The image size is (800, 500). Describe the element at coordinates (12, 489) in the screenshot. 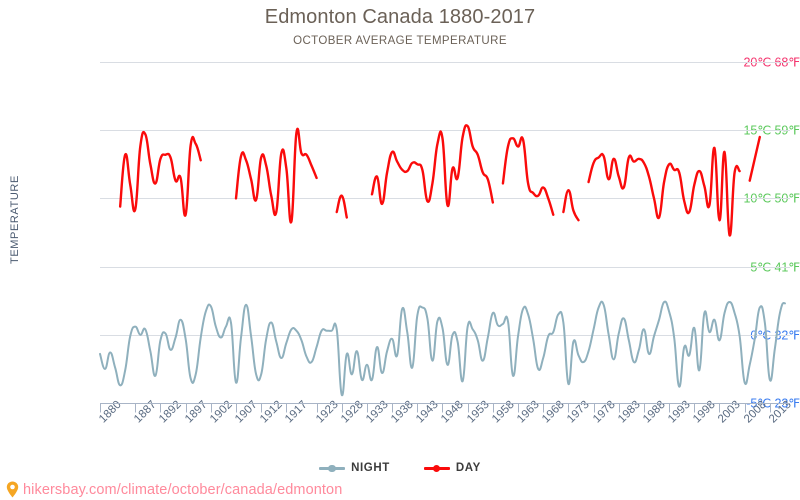

I see `location-pin-icon` at that location.